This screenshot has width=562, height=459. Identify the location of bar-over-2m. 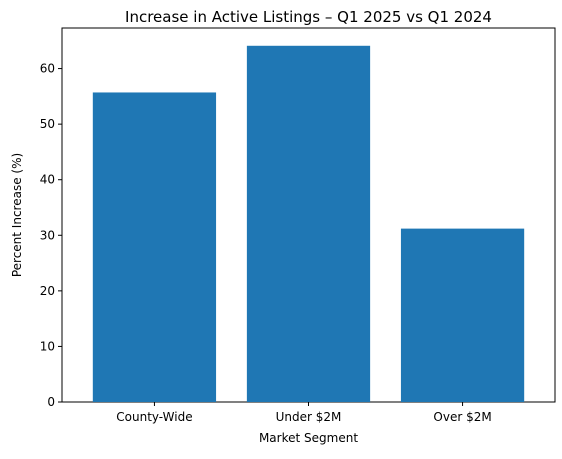
(462, 315).